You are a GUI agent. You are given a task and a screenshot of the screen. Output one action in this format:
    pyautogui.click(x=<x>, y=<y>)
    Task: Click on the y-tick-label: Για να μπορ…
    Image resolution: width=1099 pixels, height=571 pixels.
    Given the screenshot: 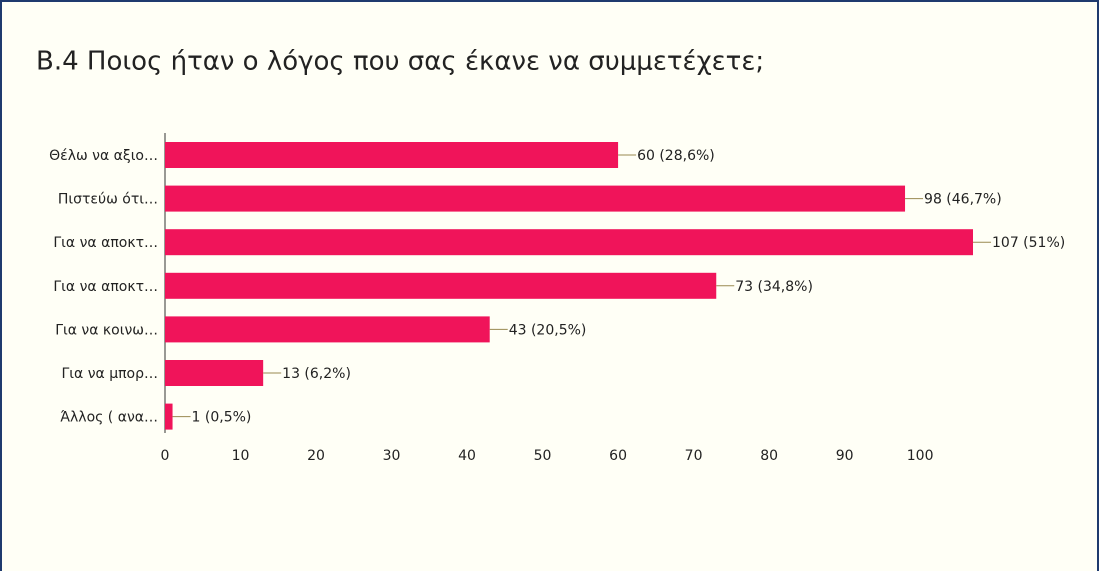 What is the action you would take?
    pyautogui.click(x=109, y=374)
    